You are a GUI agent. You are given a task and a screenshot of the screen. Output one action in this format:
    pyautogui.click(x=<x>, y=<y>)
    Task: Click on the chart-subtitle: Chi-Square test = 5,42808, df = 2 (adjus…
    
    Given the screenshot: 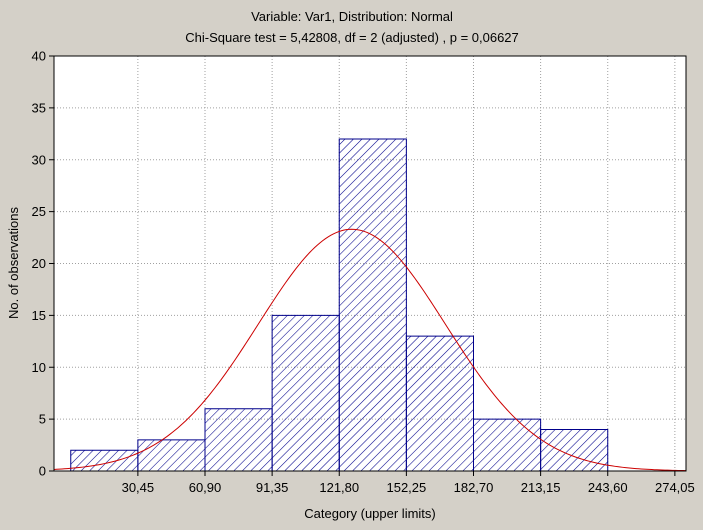 What is the action you would take?
    pyautogui.click(x=352, y=37)
    